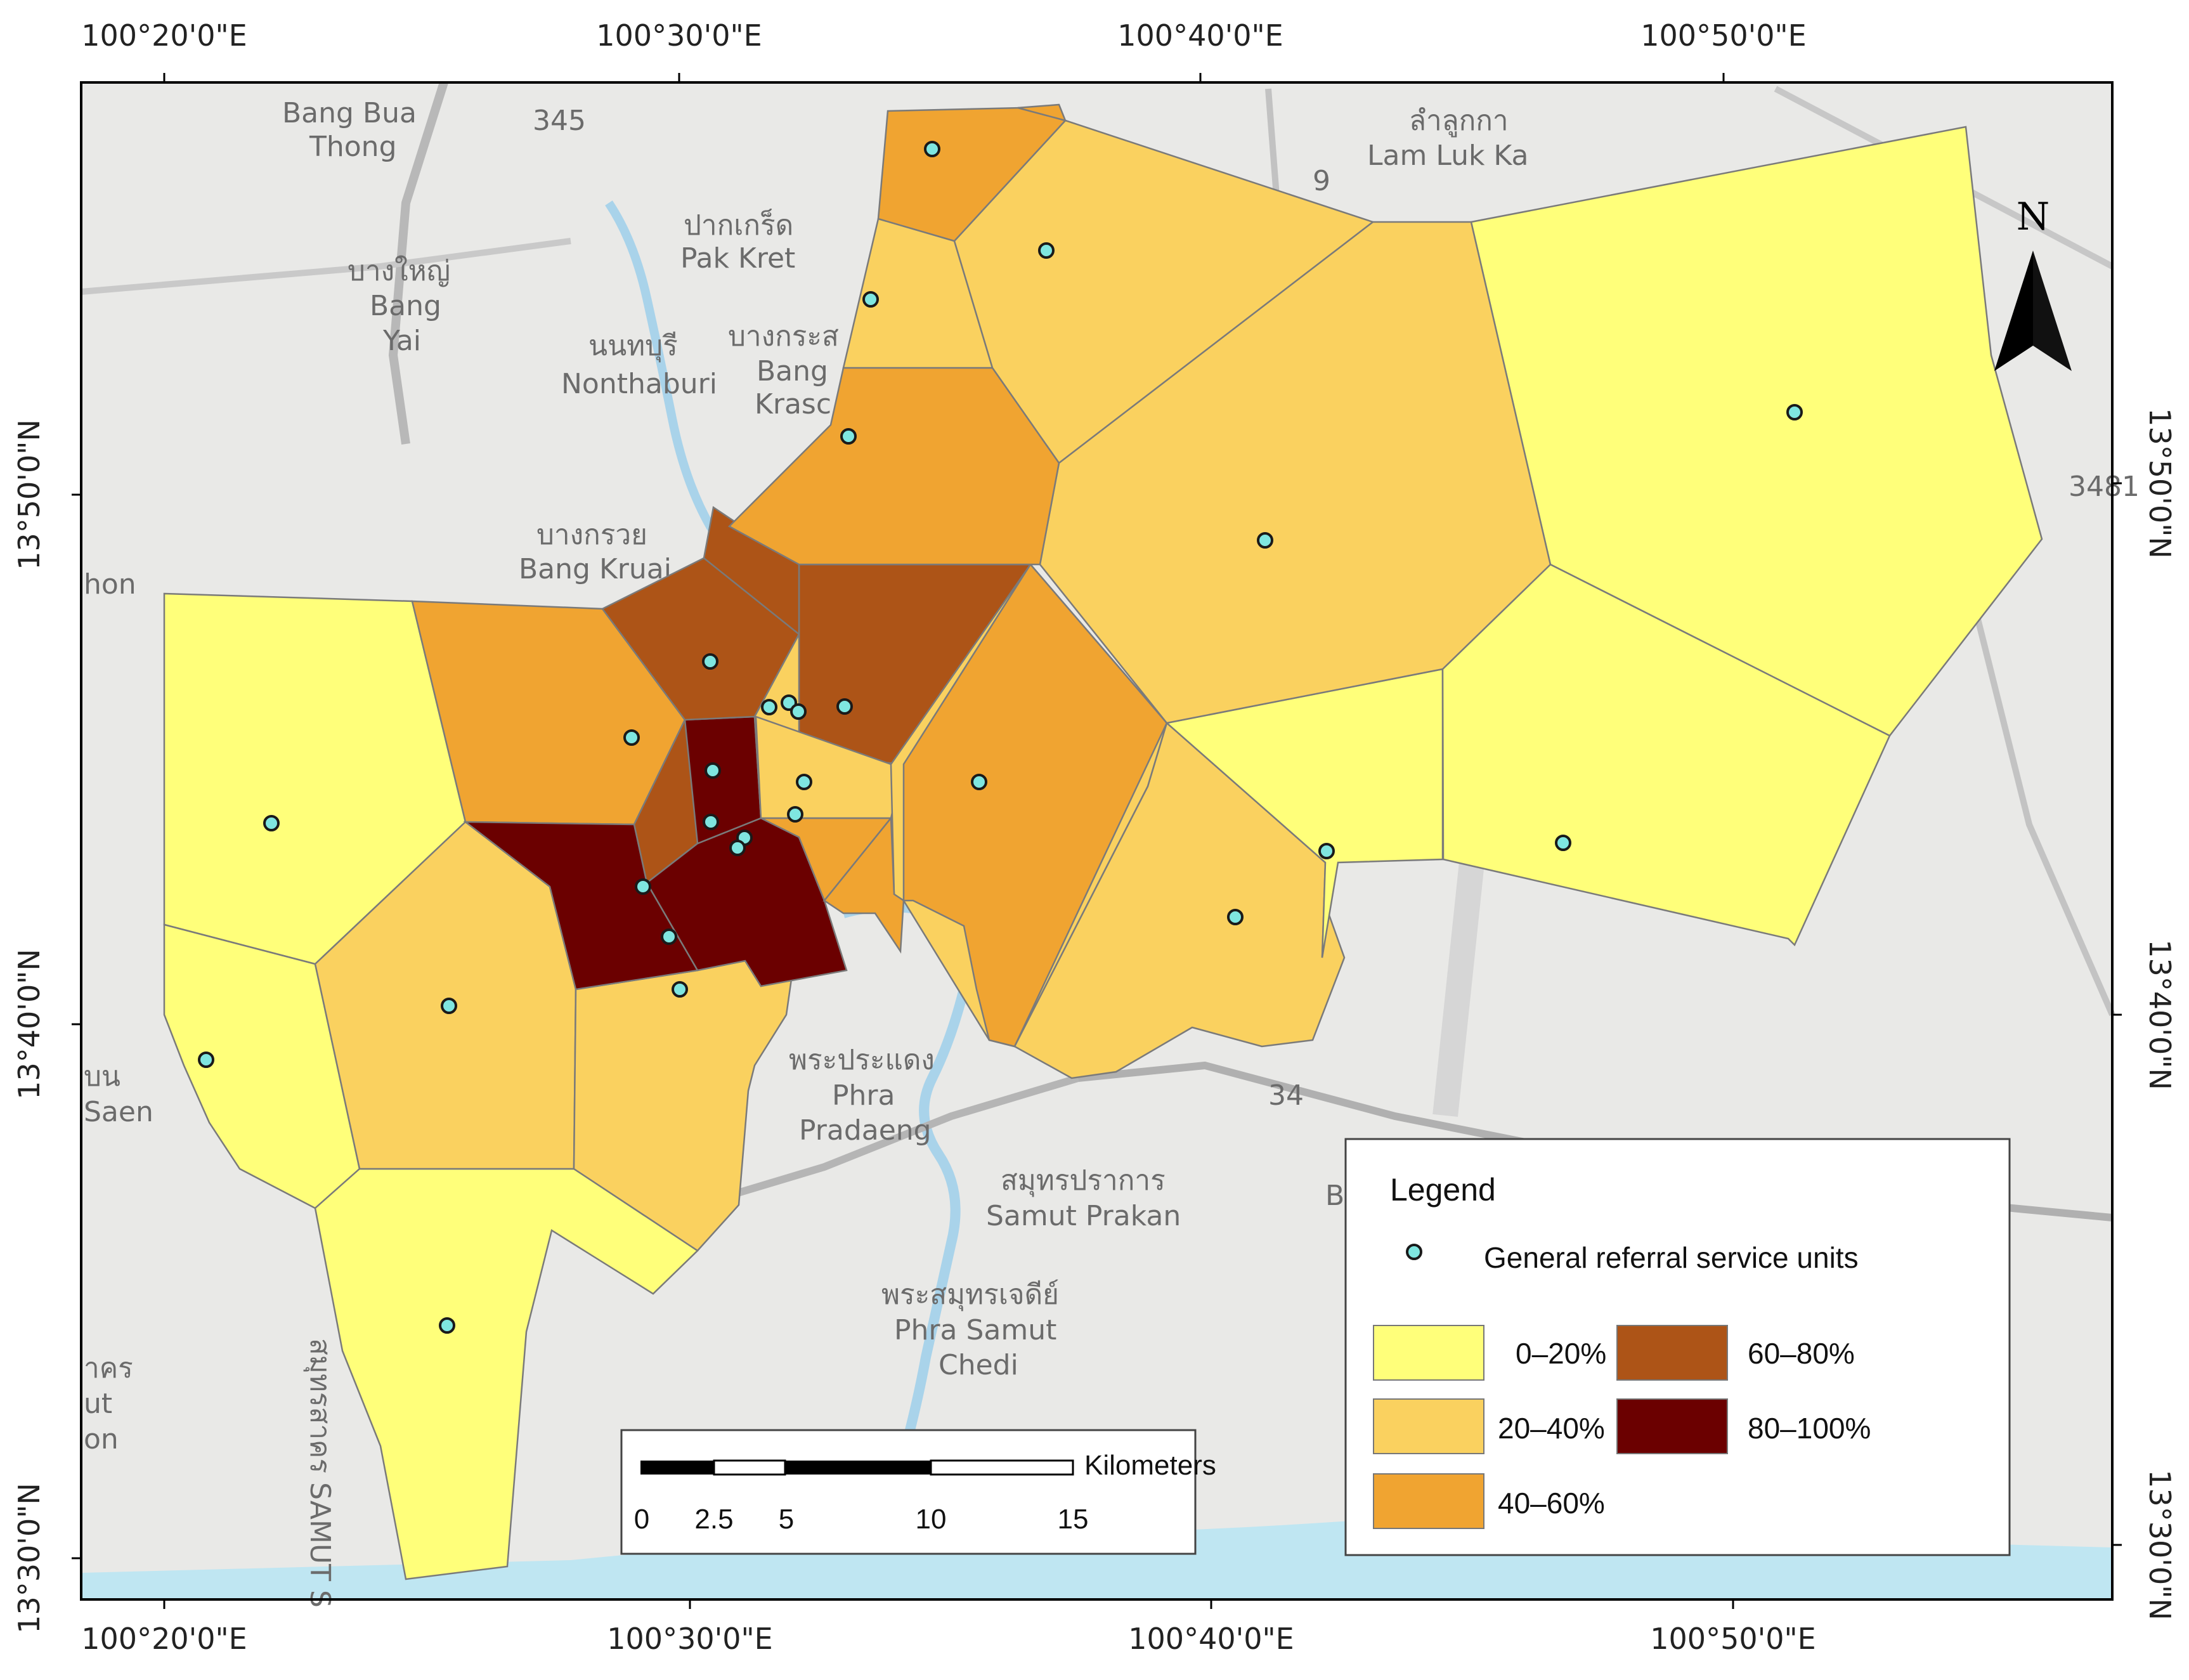 Image resolution: width=2189 pixels, height=1680 pixels. Describe the element at coordinates (2033, 217) in the screenshot. I see `north-arrow-label: N` at that location.